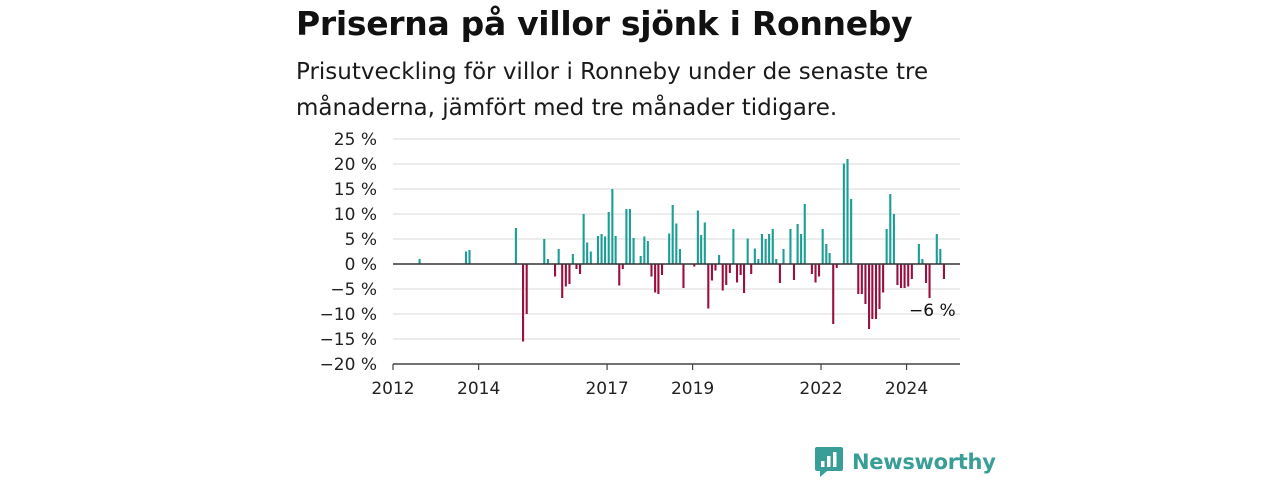 The image size is (1280, 480). Describe the element at coordinates (924, 462) in the screenshot. I see `logo-text: Newsworthy` at that location.